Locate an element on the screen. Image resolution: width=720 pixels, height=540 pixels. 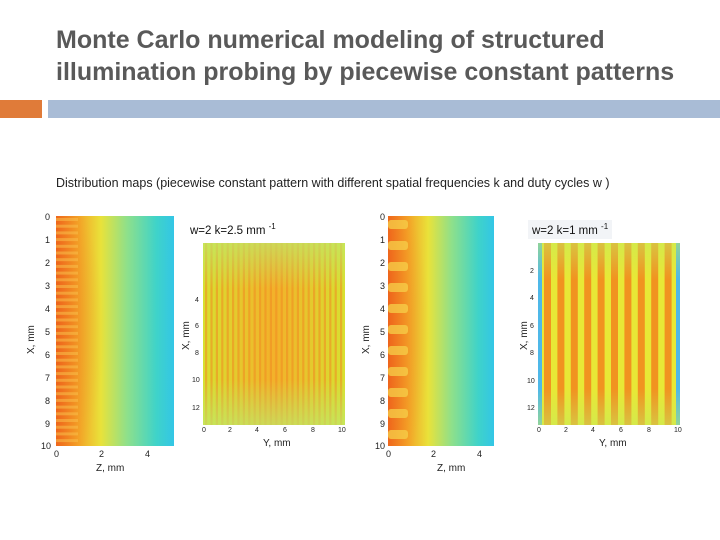
left-xy-heatmap is located at coordinates (274, 334).